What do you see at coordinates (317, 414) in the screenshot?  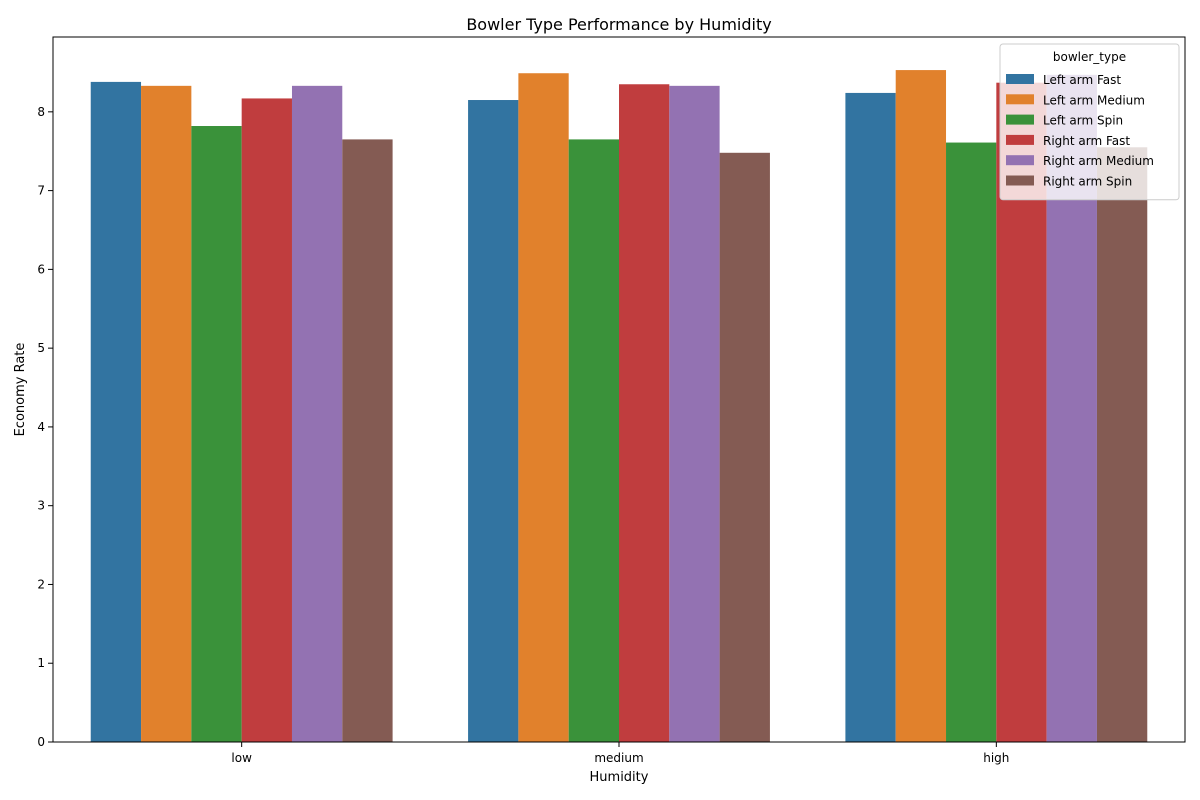 I see `bar-right-arm-medium-low` at bounding box center [317, 414].